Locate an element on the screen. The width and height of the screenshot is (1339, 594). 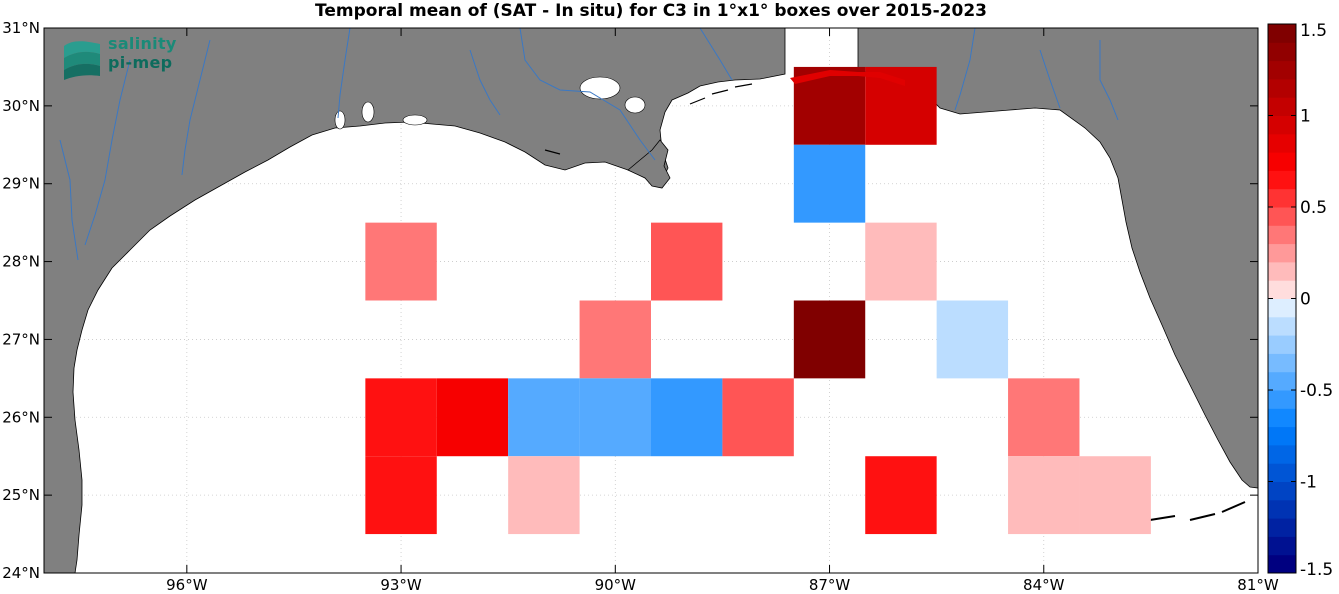
colorbar-tick-label: 1.5 is located at coordinates (1313, 31).